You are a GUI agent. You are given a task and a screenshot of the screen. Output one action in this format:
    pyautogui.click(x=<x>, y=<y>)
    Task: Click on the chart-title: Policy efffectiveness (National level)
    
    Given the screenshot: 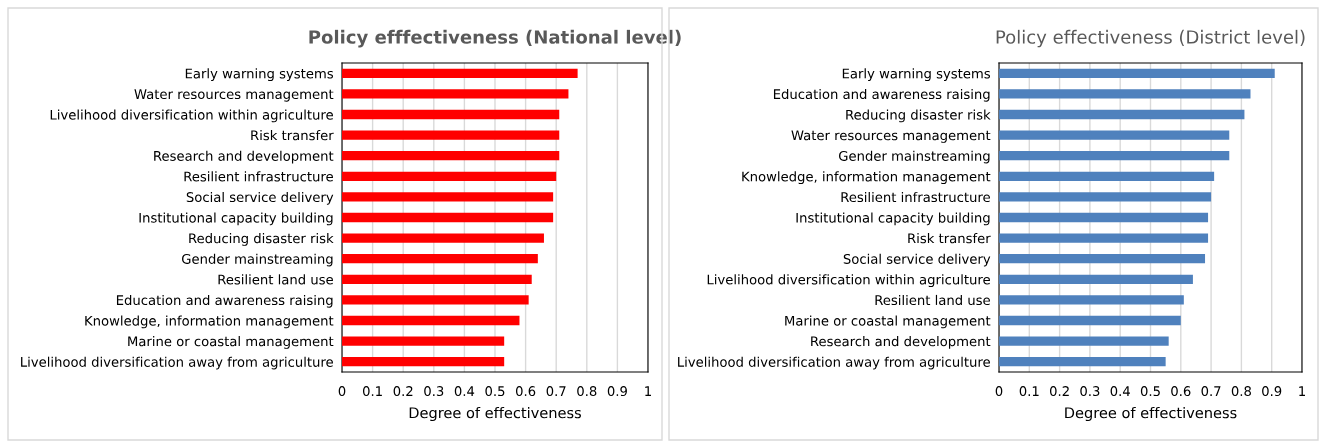 What is the action you would take?
    pyautogui.click(x=495, y=38)
    